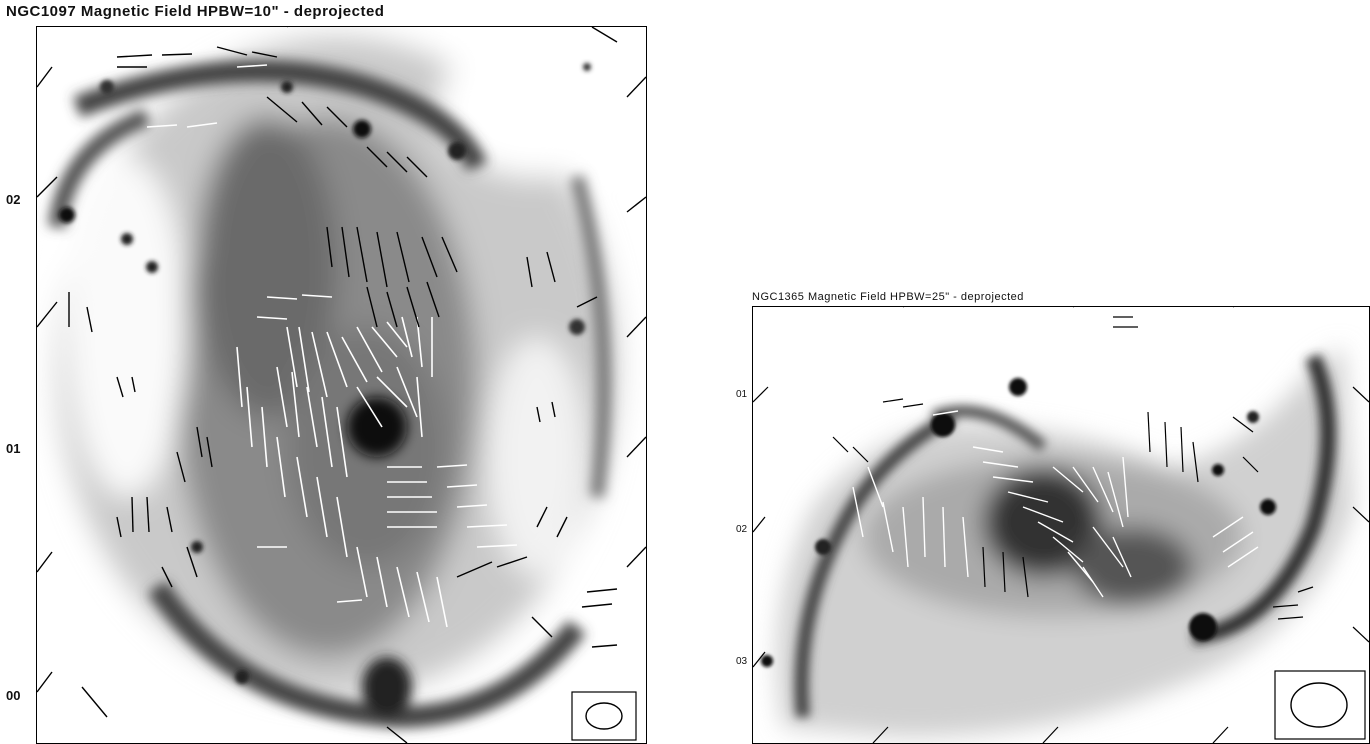 The height and width of the screenshot is (744, 1370). Describe the element at coordinates (742, 661) in the screenshot. I see `panel2-ytick-03: 03` at that location.